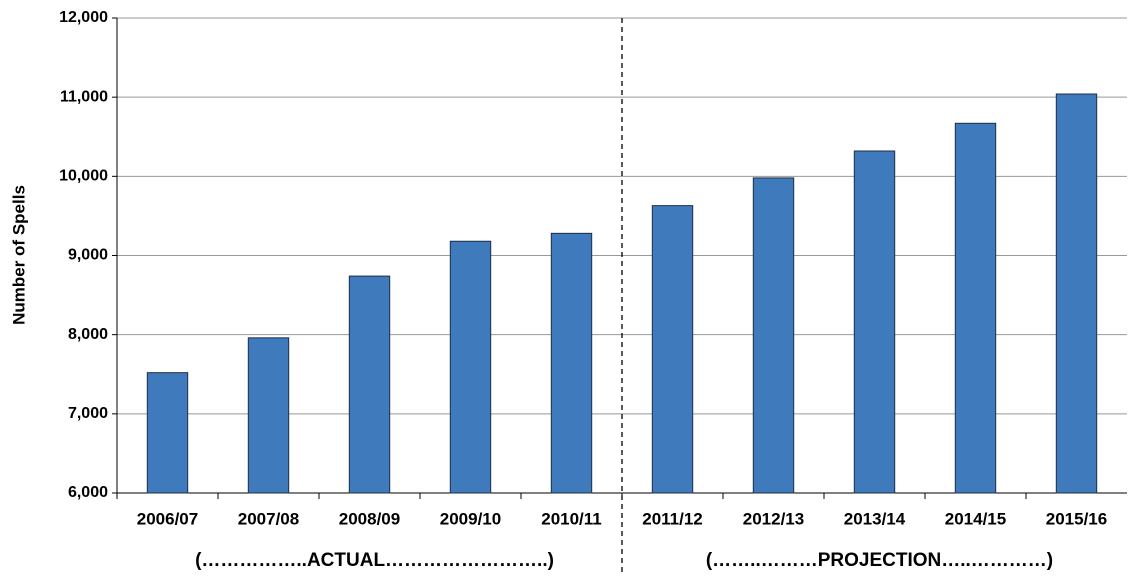 This screenshot has width=1129, height=579. I want to click on x-tick-label: 2014/15, so click(975, 518).